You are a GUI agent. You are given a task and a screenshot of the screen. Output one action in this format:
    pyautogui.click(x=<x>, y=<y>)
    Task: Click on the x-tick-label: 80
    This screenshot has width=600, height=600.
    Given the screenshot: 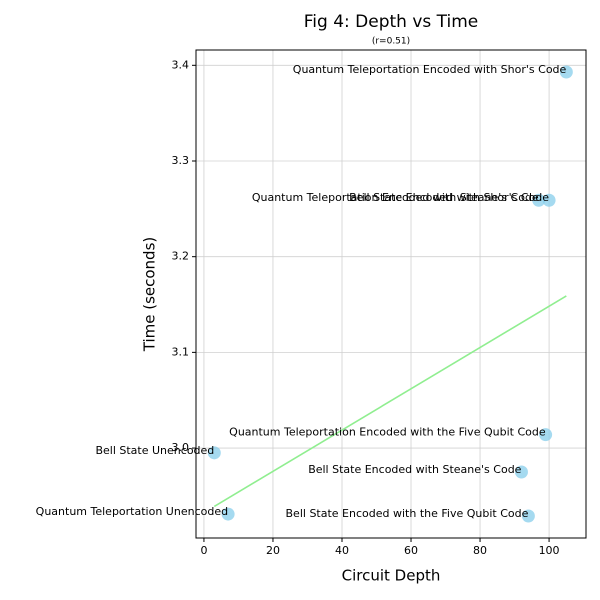 What is the action you would take?
    pyautogui.click(x=480, y=550)
    